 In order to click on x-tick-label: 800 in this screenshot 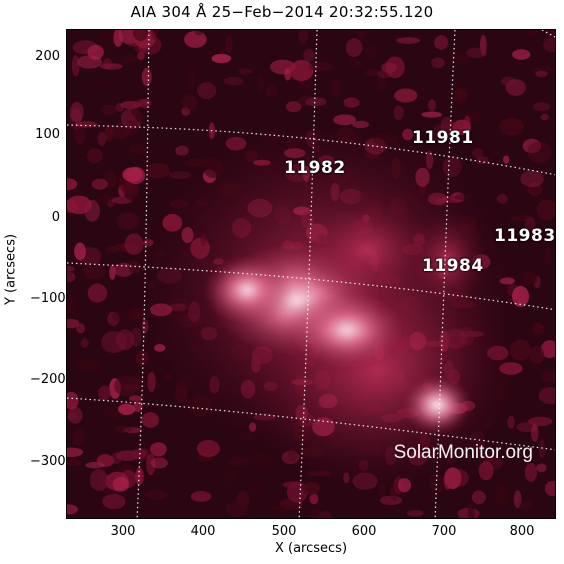, I will do `click(522, 531)`.